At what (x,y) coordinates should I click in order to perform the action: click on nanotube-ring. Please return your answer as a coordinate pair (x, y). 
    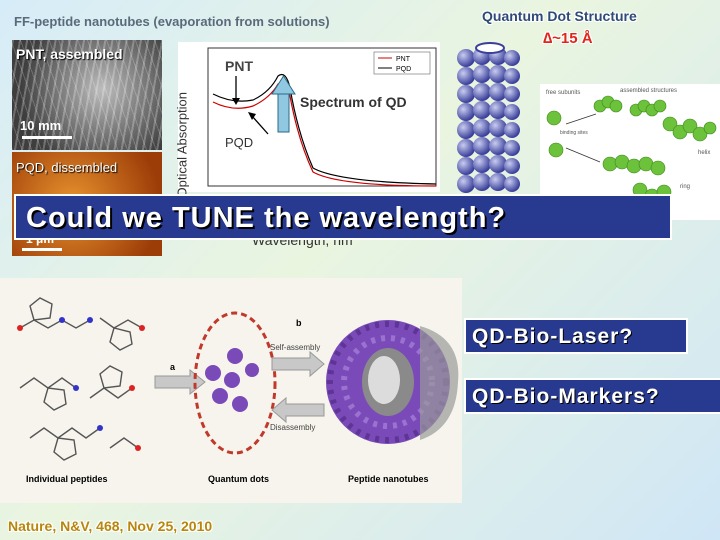
    Looking at the image, I should click on (392, 382).